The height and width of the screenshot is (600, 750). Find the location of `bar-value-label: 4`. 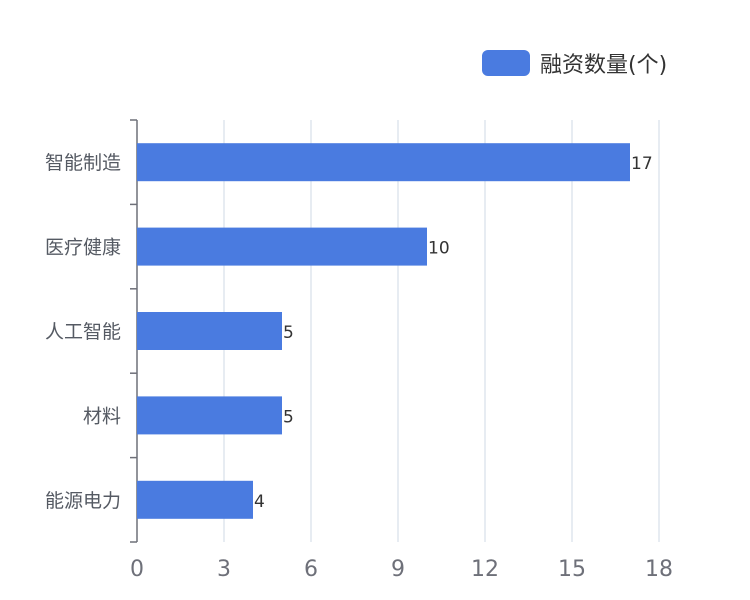

bar-value-label: 4 is located at coordinates (259, 502).